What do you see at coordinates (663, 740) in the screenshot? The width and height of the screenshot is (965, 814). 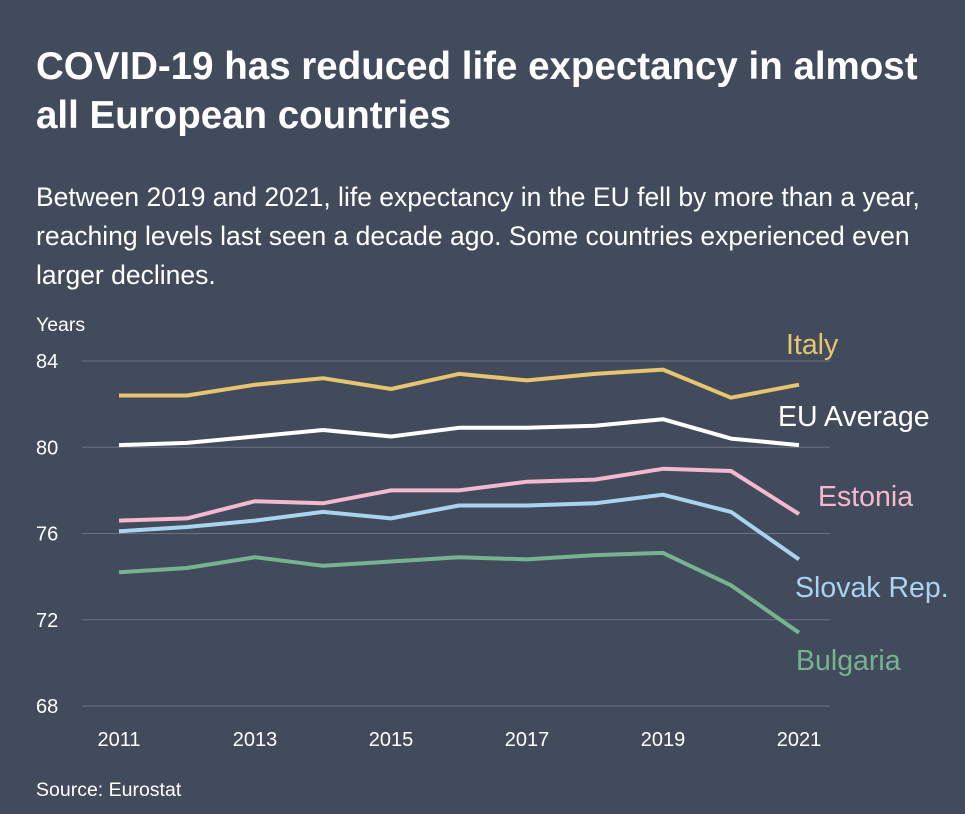 I see `x-tick-2019: 2019` at bounding box center [663, 740].